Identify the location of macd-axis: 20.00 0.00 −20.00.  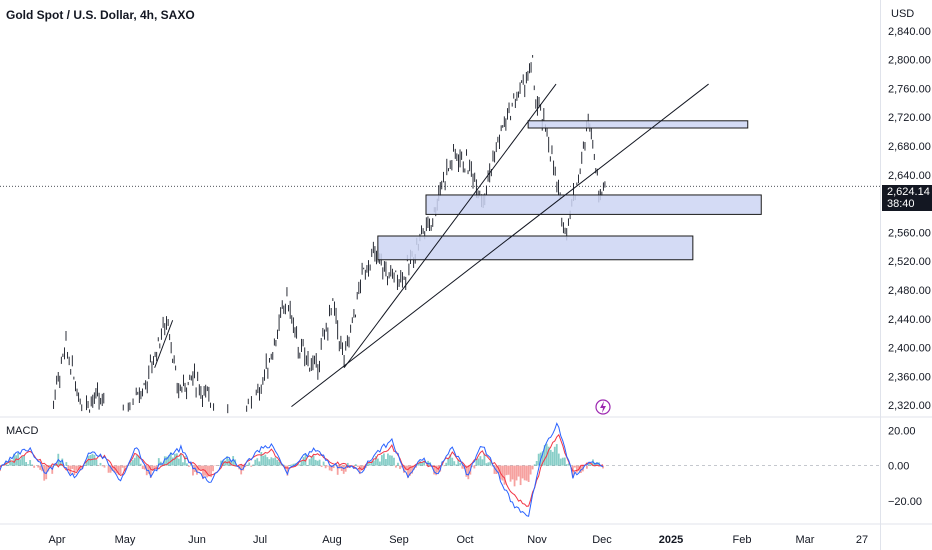
(905, 466).